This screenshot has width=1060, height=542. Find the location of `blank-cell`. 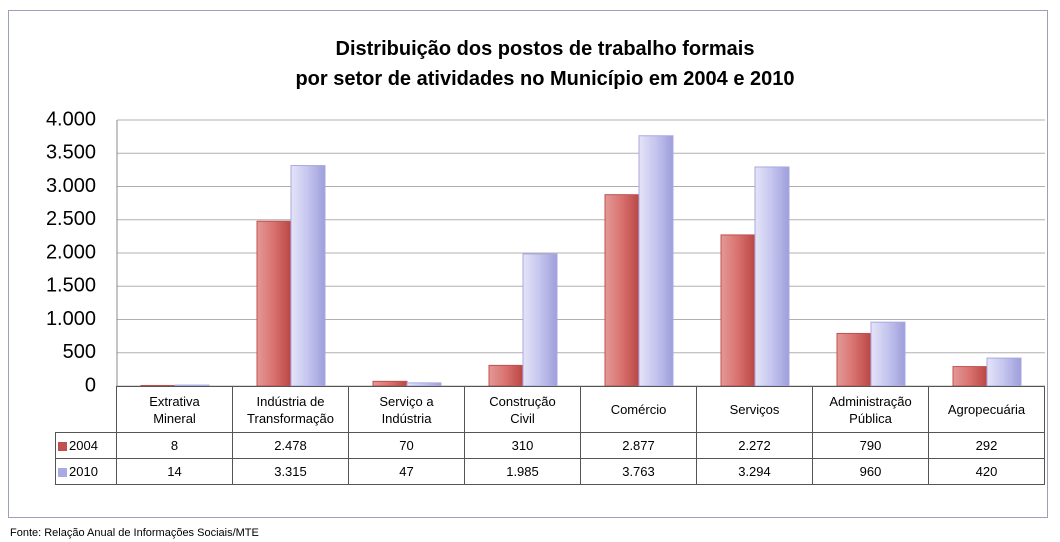

blank-cell is located at coordinates (86, 410).